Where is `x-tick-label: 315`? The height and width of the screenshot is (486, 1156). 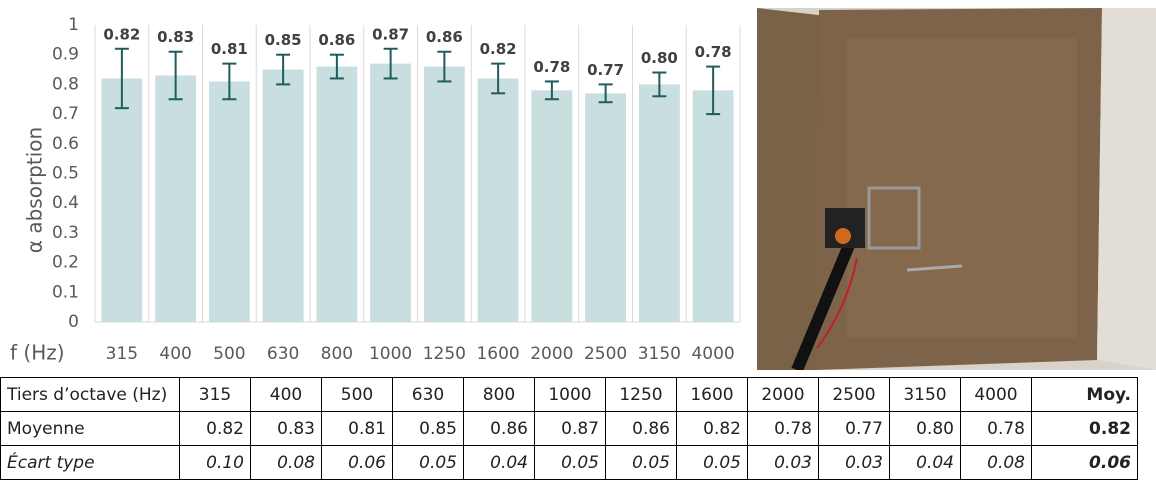
x-tick-label: 315 is located at coordinates (122, 354).